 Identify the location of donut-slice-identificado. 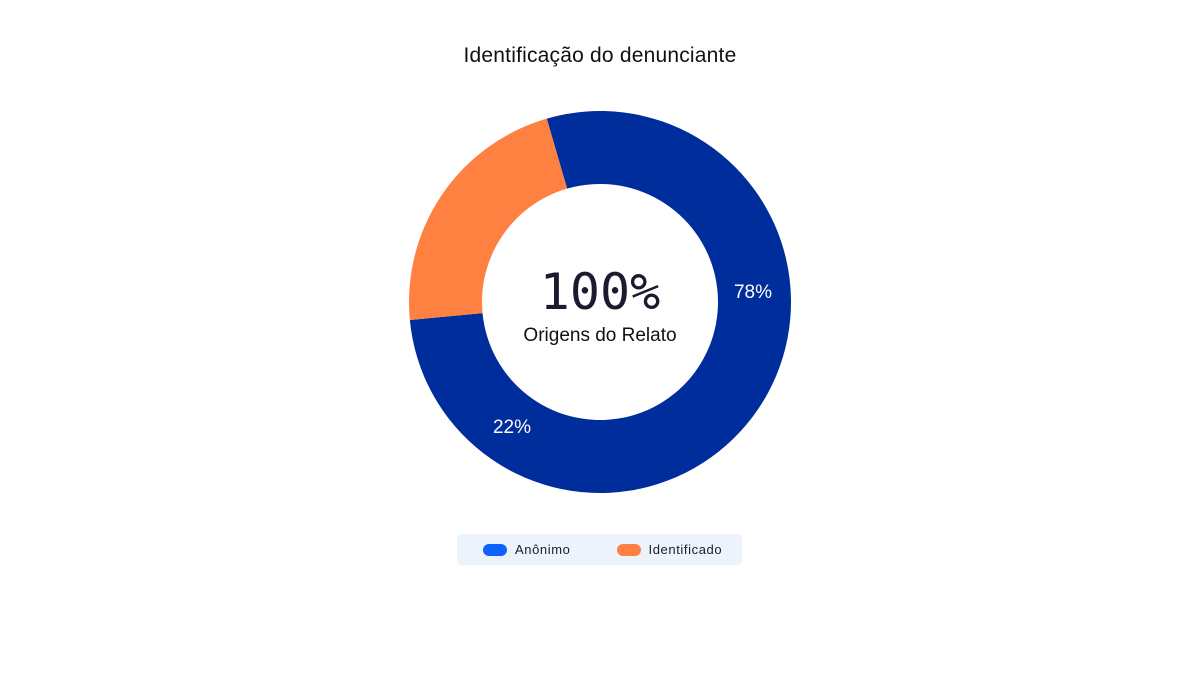
(488, 219).